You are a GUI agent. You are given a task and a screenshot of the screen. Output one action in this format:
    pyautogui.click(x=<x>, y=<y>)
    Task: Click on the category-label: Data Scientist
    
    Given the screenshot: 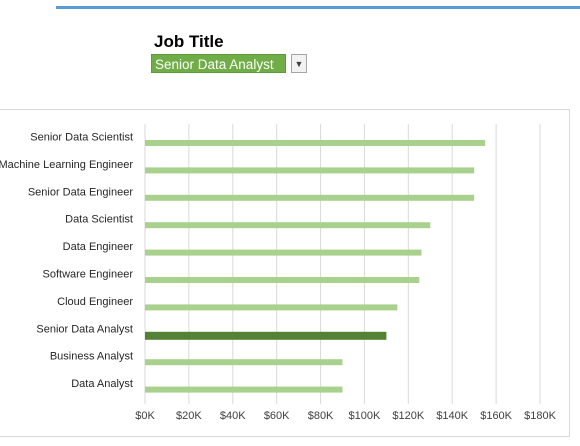 What is the action you would take?
    pyautogui.click(x=99, y=220)
    